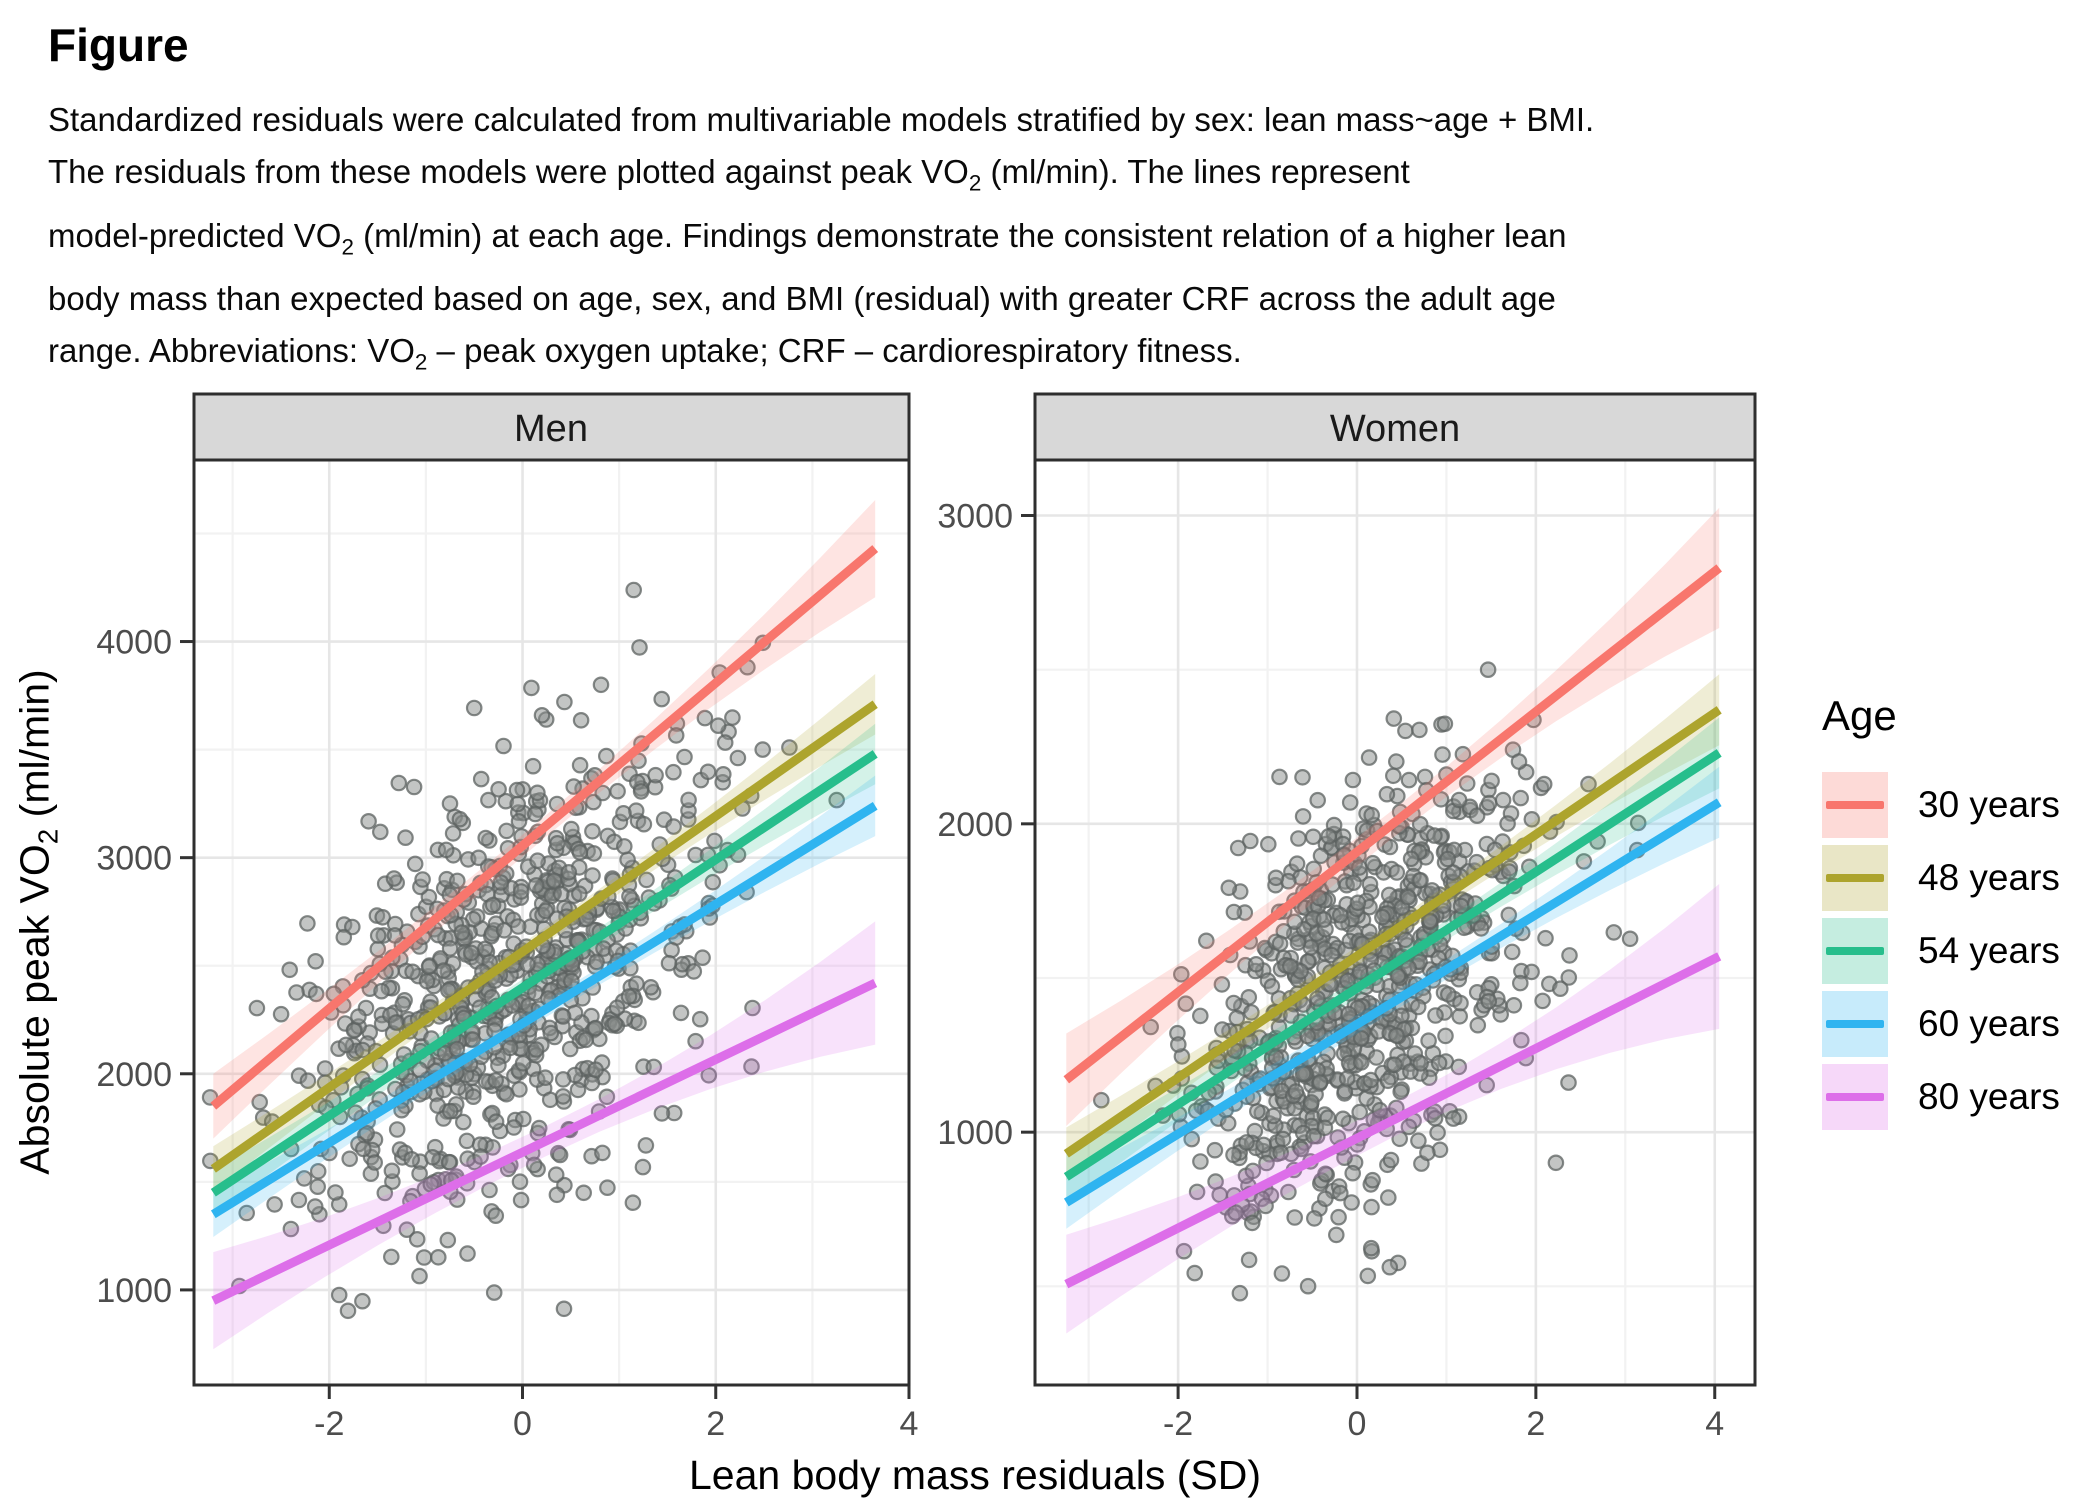  I want to click on y-tick-label: 4000, so click(134, 643).